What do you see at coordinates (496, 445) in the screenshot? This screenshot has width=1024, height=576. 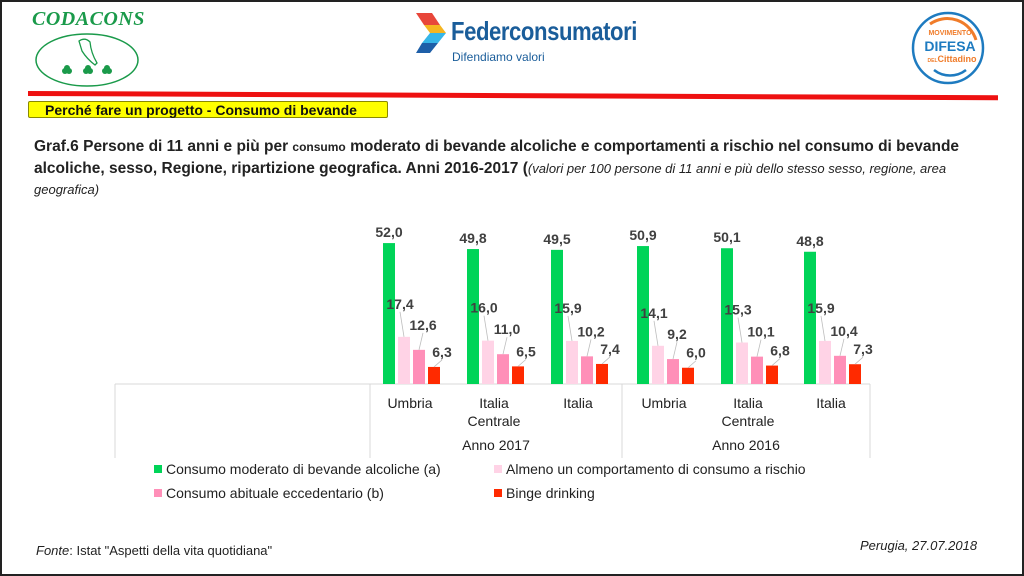 I see `group-label-0: Anno 2017` at bounding box center [496, 445].